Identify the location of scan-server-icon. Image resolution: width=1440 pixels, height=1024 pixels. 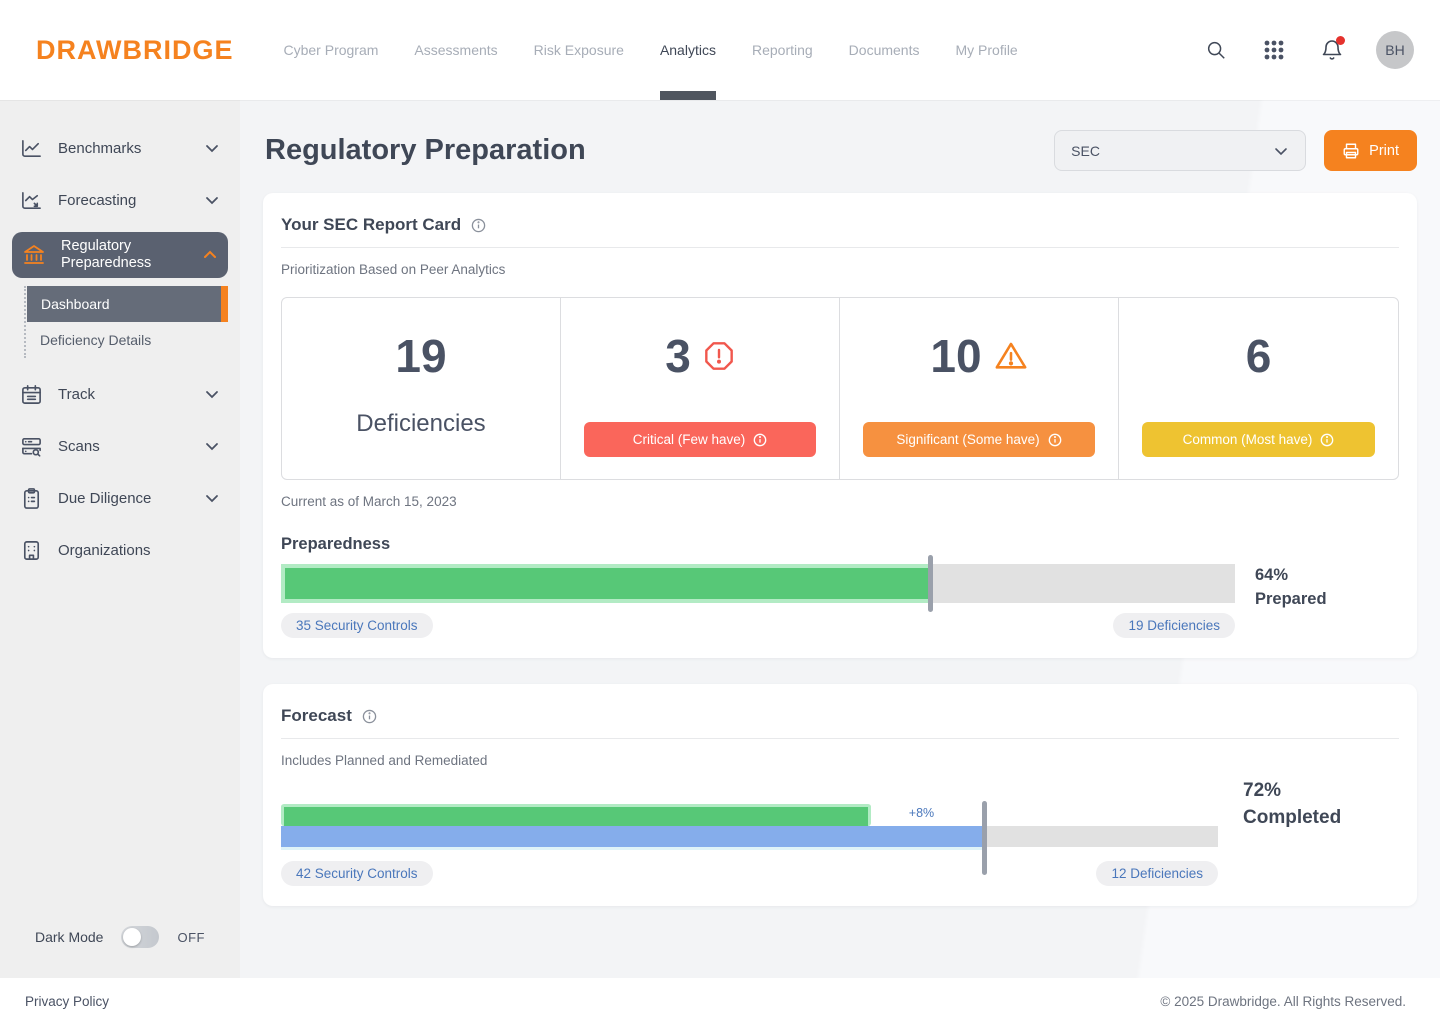
(31, 447).